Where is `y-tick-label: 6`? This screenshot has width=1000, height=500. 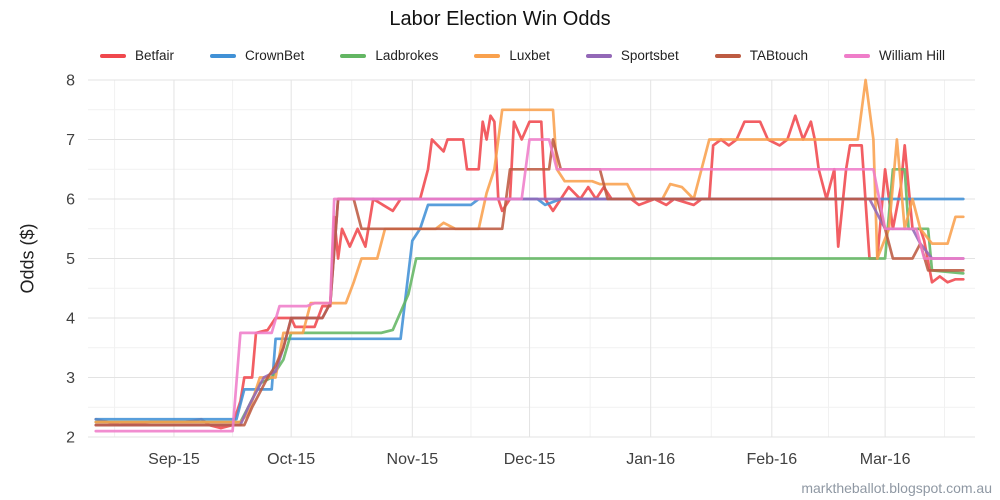
y-tick-label: 6 is located at coordinates (70, 200).